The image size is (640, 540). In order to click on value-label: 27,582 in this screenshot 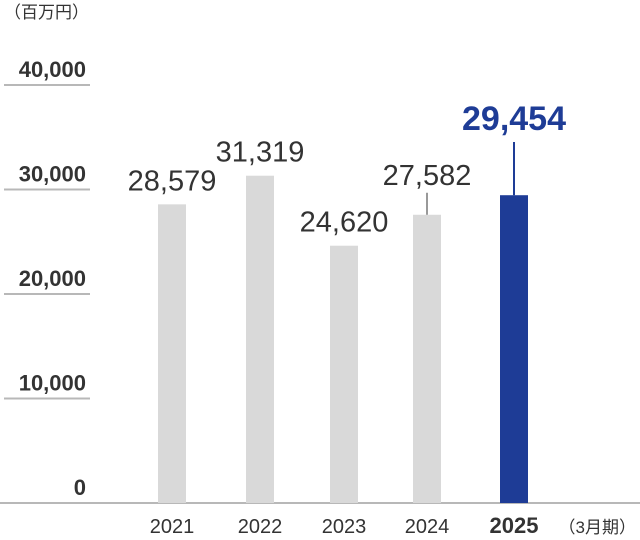, I will do `click(427, 176)`.